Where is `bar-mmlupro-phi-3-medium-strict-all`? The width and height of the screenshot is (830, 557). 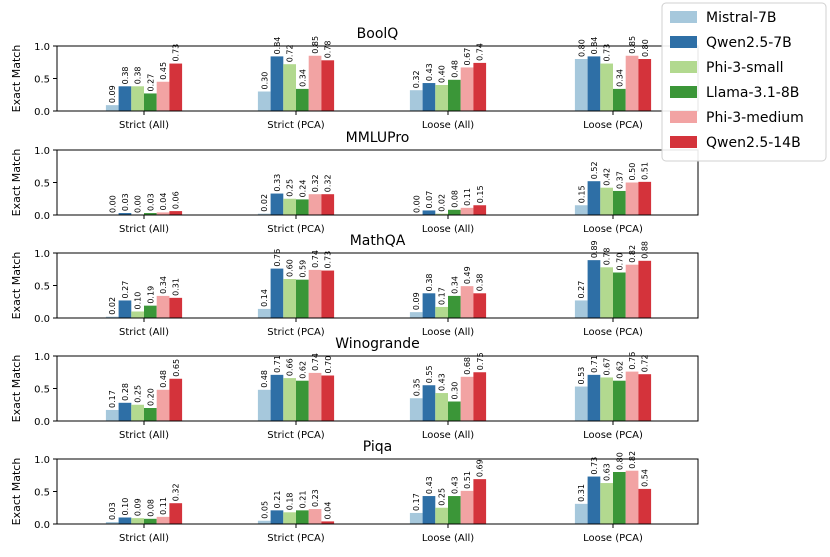 bar-mmlupro-phi-3-medium-strict-all is located at coordinates (163, 213).